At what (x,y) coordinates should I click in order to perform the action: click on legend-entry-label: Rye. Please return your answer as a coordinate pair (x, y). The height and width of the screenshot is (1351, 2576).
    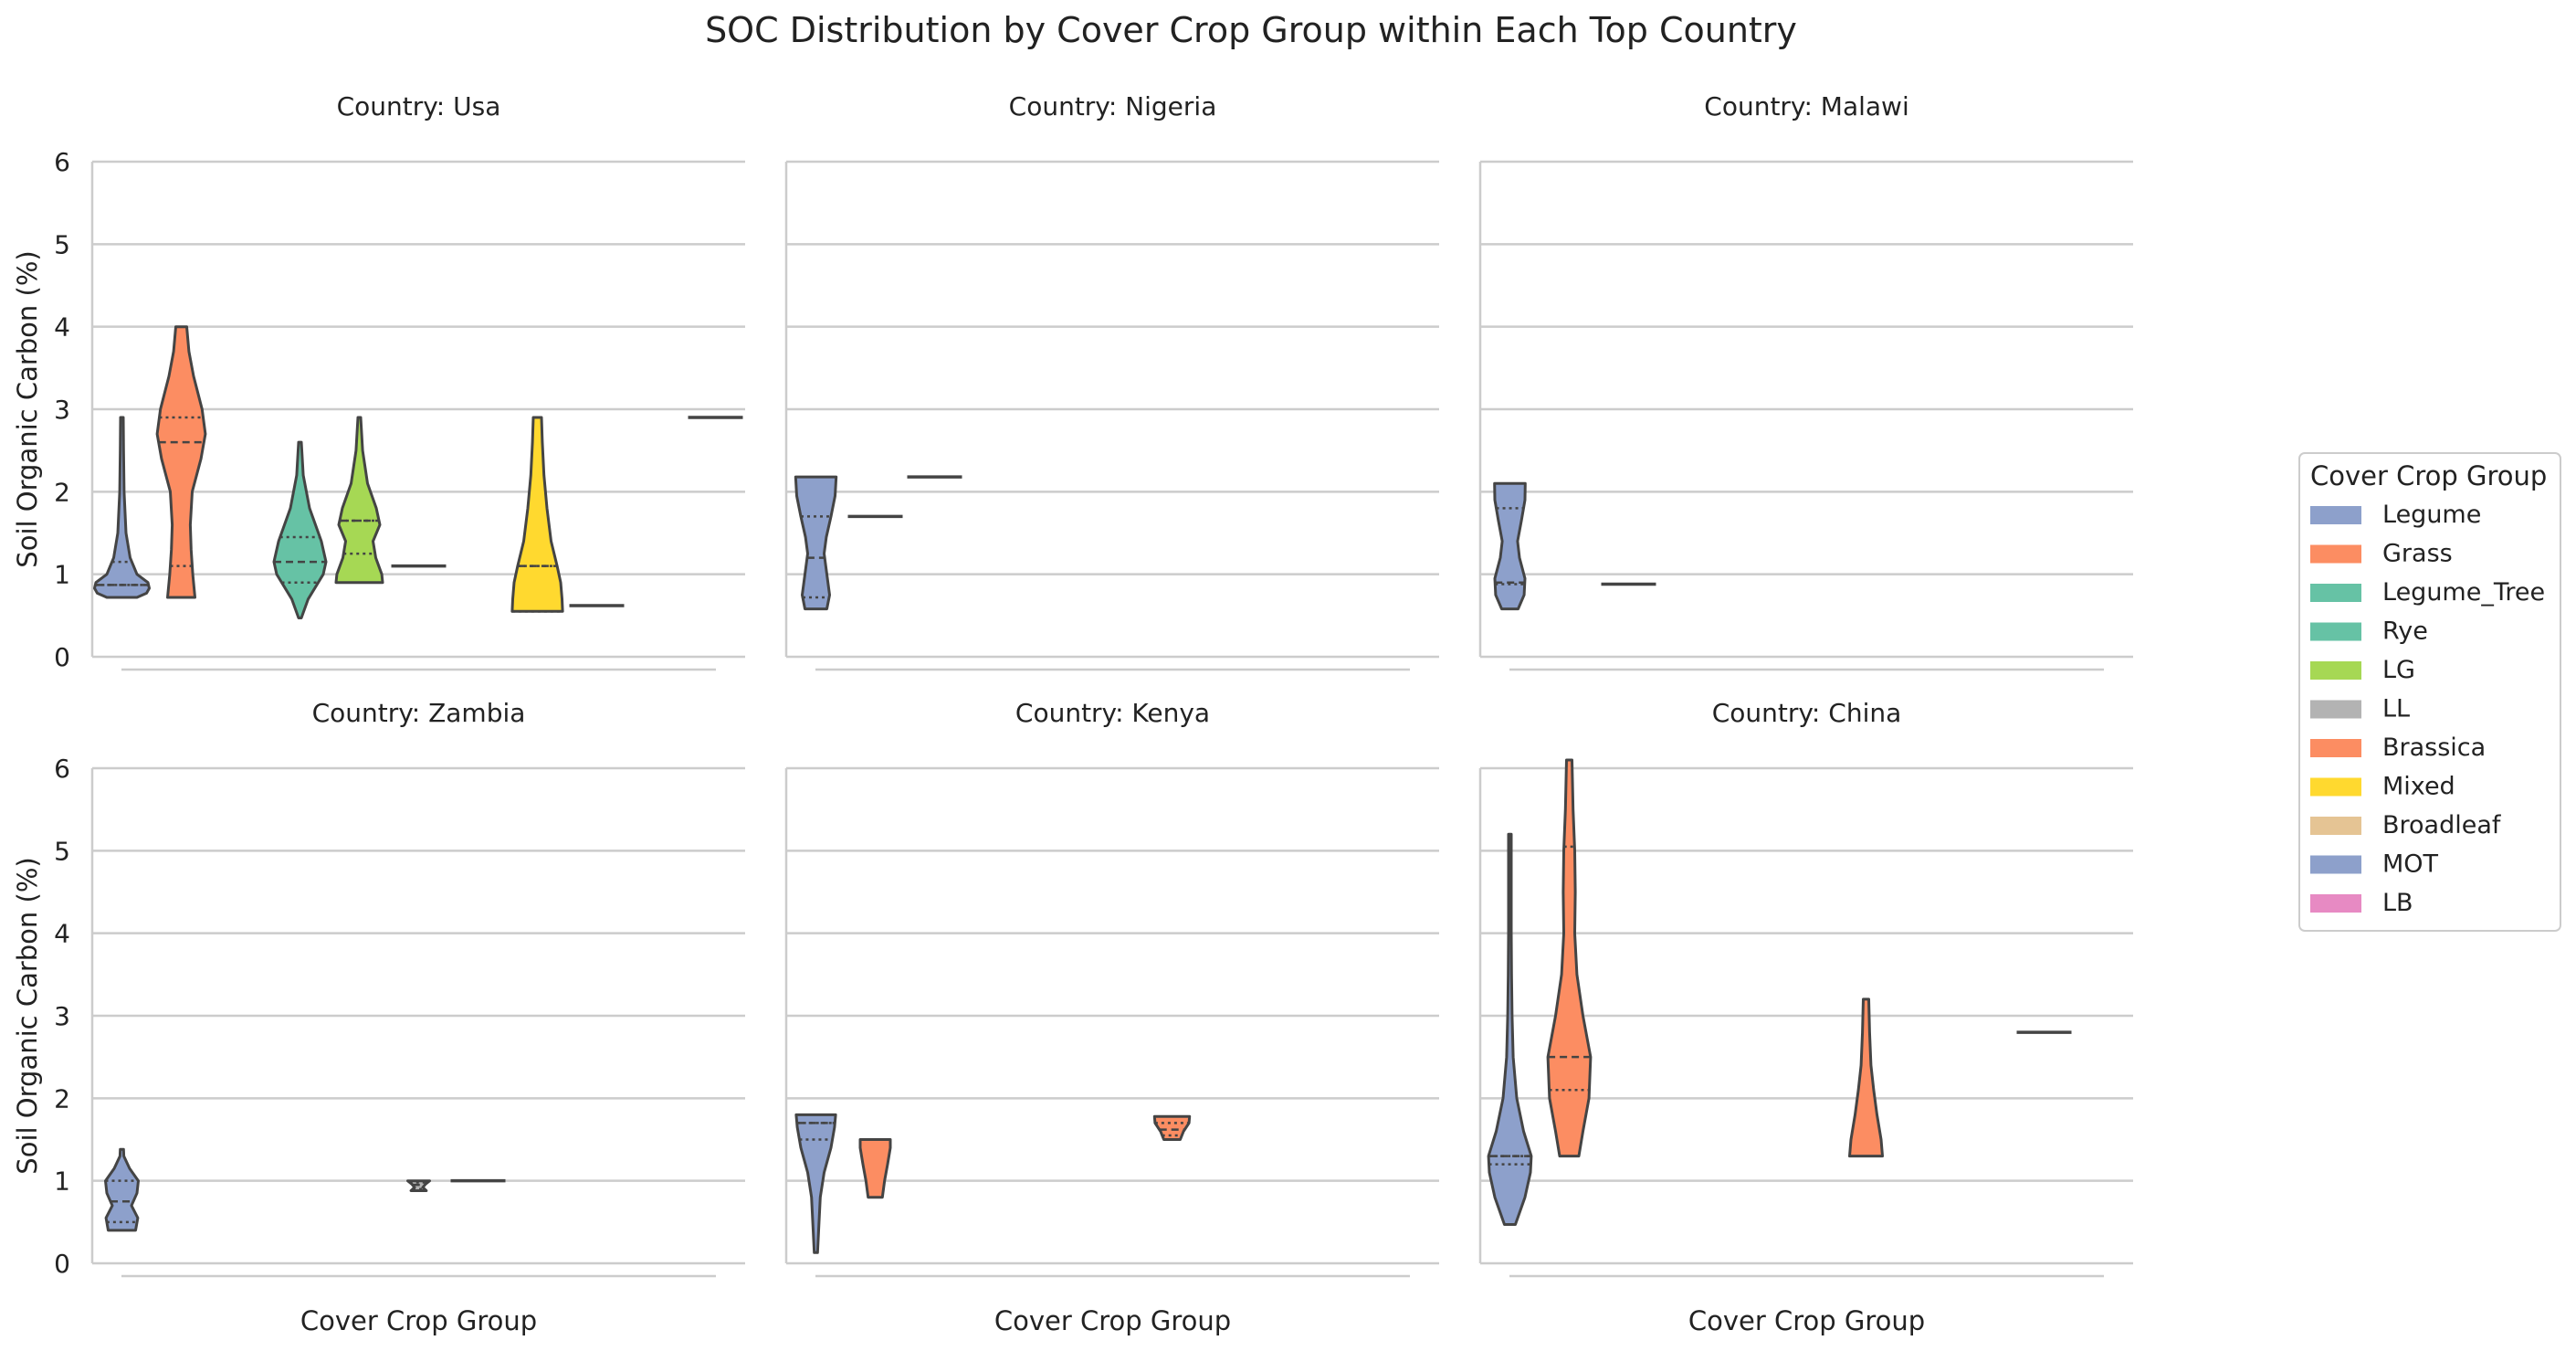
    Looking at the image, I should click on (2405, 631).